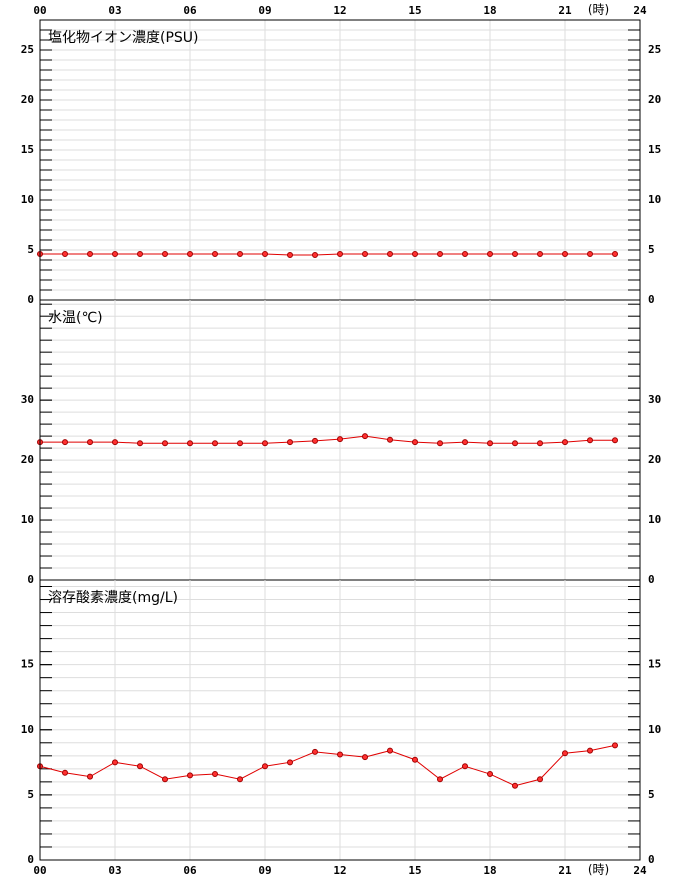 This screenshot has width=680, height=880. I want to click on y-tick-label: 15, so click(654, 664).